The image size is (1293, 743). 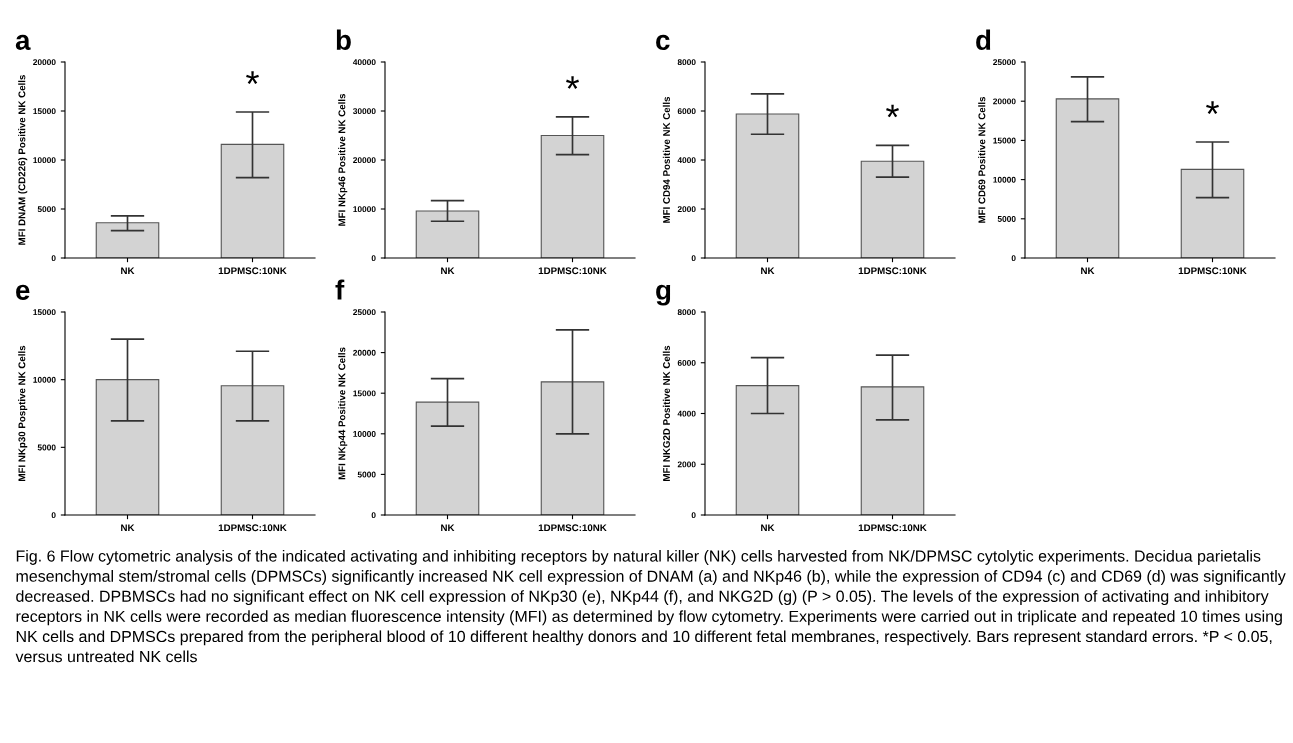 What do you see at coordinates (650, 606) in the screenshot?
I see `caption: Fig. 6 Flow cytometric analysis of the indicated activating and inhibiting receptors by natural killer (NK) cells harvested from NK/DPMSC cytolytic experiments. Decidua parietalis mesenchymal stem/stromal cells (DPMSCs) significantly increased NK cell expression of DNAM (a) and NKp46 (b), while the expression of CD94 (c) and CD69 (d) was significantly decreased. DPBMSCs had no significant effect on NK cell expression of NKp30 (e), NKp44 (f), and NKG2D (g) (P > 0.05). The levels of the expression of activating and inhibitory receptors in NK cells were recorded as median fluorescence intensity (MFI) as determined by flow cytometry. Experiments were carried out in triplicate and repeated 10 times using NK cells and DPMSCs prepared from the peripheral blood of 10 different healthy donors and 10 different fetal membranes, respectively. Bars represent standard errors. *P < 0.05, versus untreated NK cells` at bounding box center [650, 606].